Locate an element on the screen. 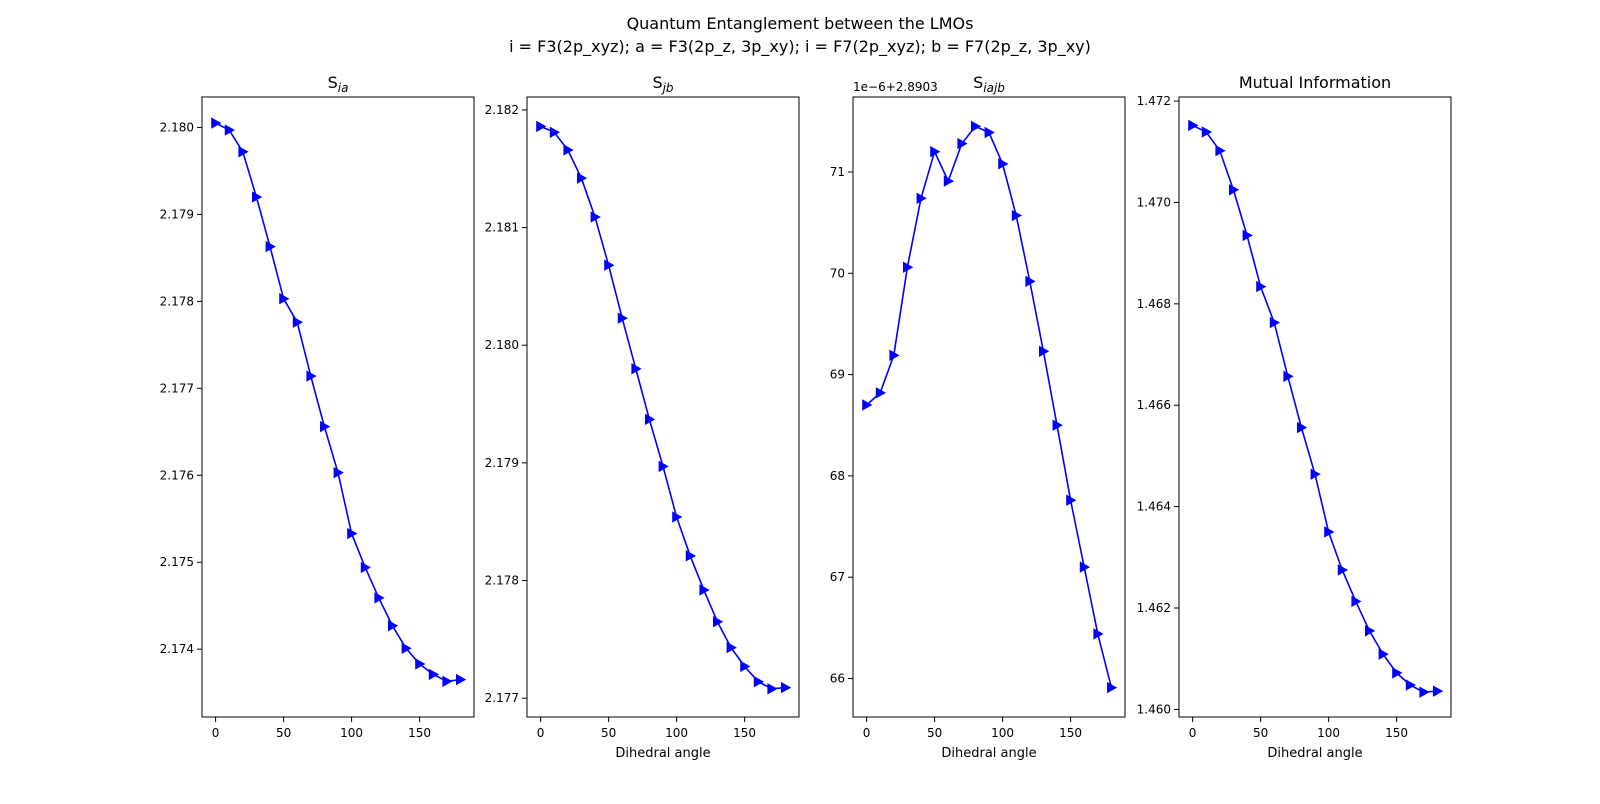 The width and height of the screenshot is (1600, 804). y-tick-label: 1.462 is located at coordinates (1154, 608).